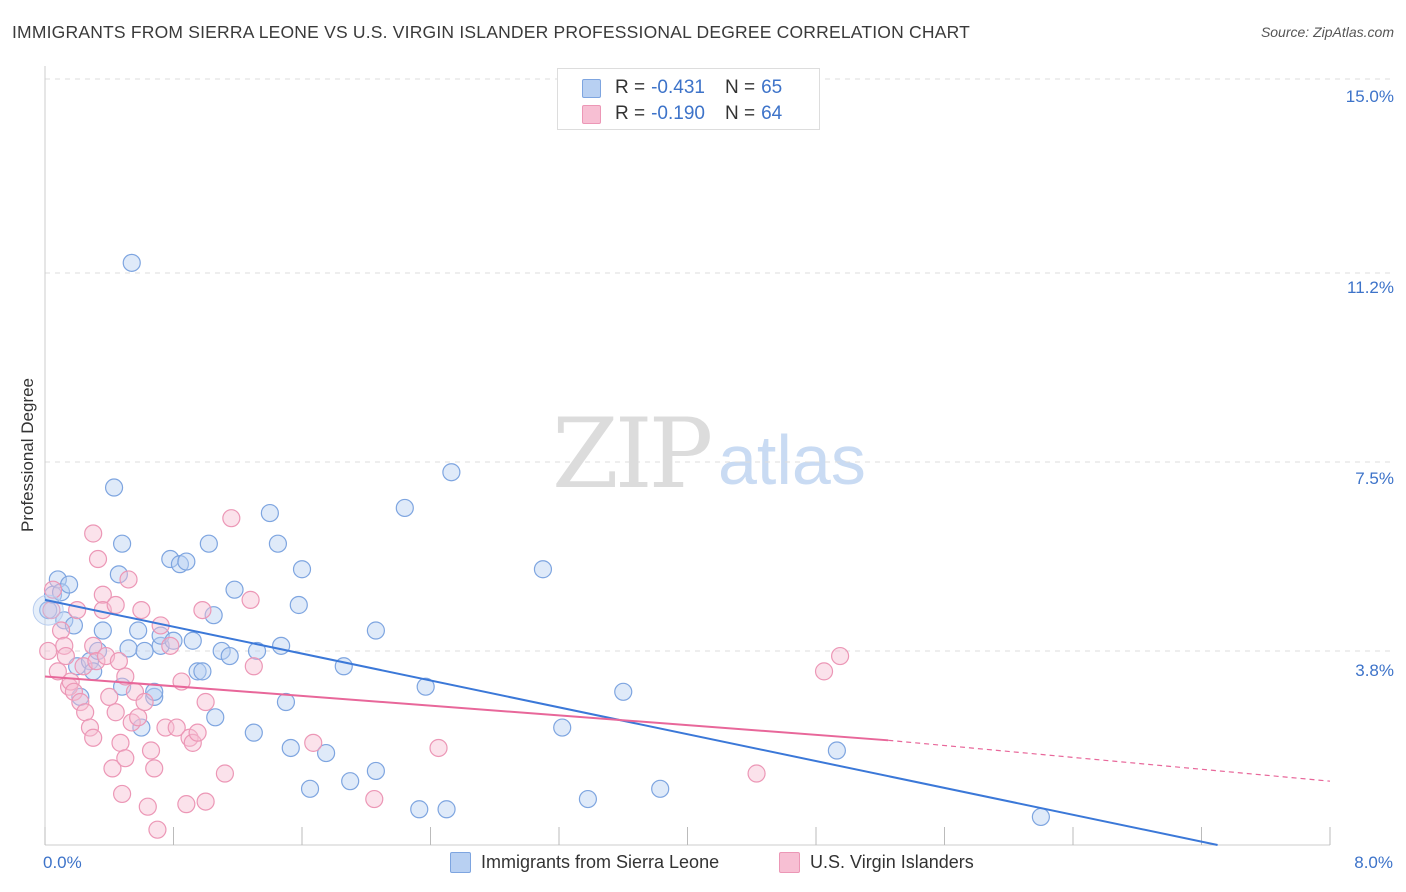 This screenshot has width=1406, height=892. Describe the element at coordinates (1374, 478) in the screenshot. I see `y-tick-label: 7.5%` at that location.